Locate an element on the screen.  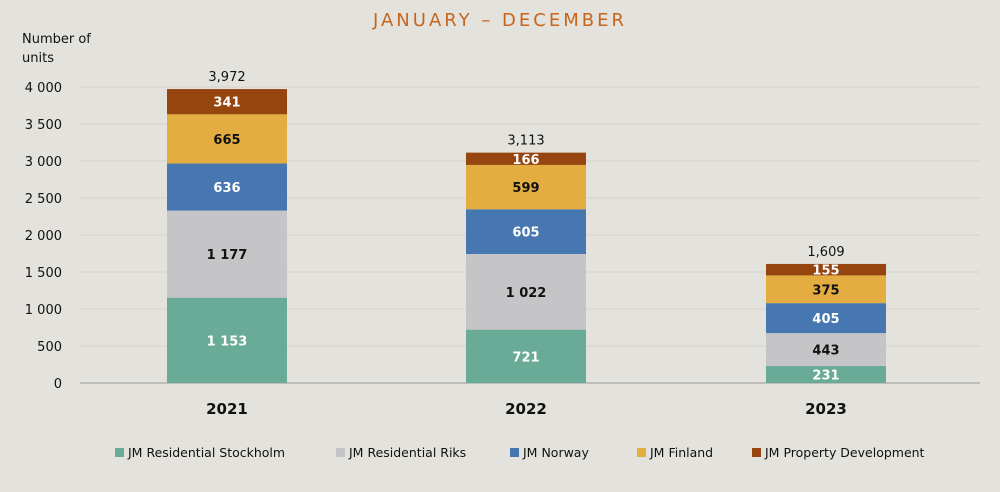
data-label: 375 is located at coordinates (825, 290).